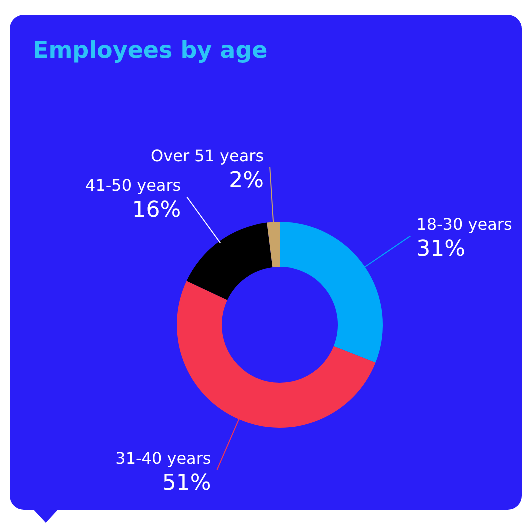 The image size is (522, 524). Describe the element at coordinates (246, 181) in the screenshot. I see `data-label: 2%` at that location.